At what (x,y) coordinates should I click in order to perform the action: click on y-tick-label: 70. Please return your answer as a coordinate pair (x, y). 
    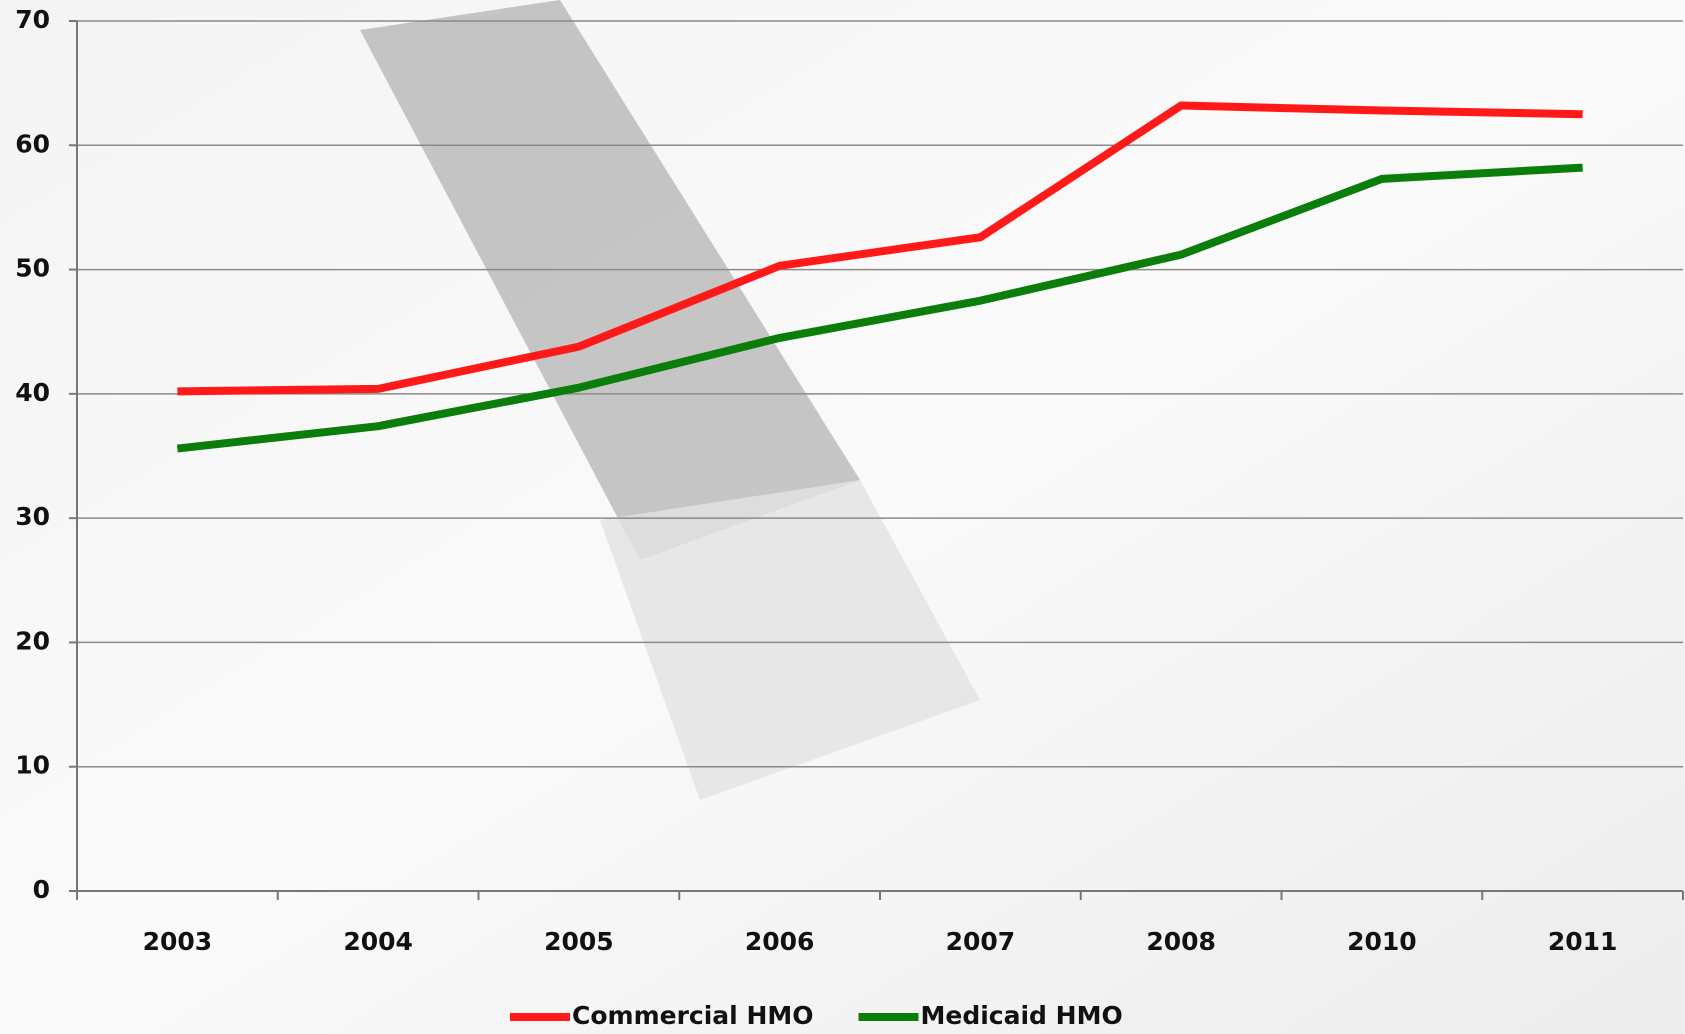
    Looking at the image, I should click on (32, 19).